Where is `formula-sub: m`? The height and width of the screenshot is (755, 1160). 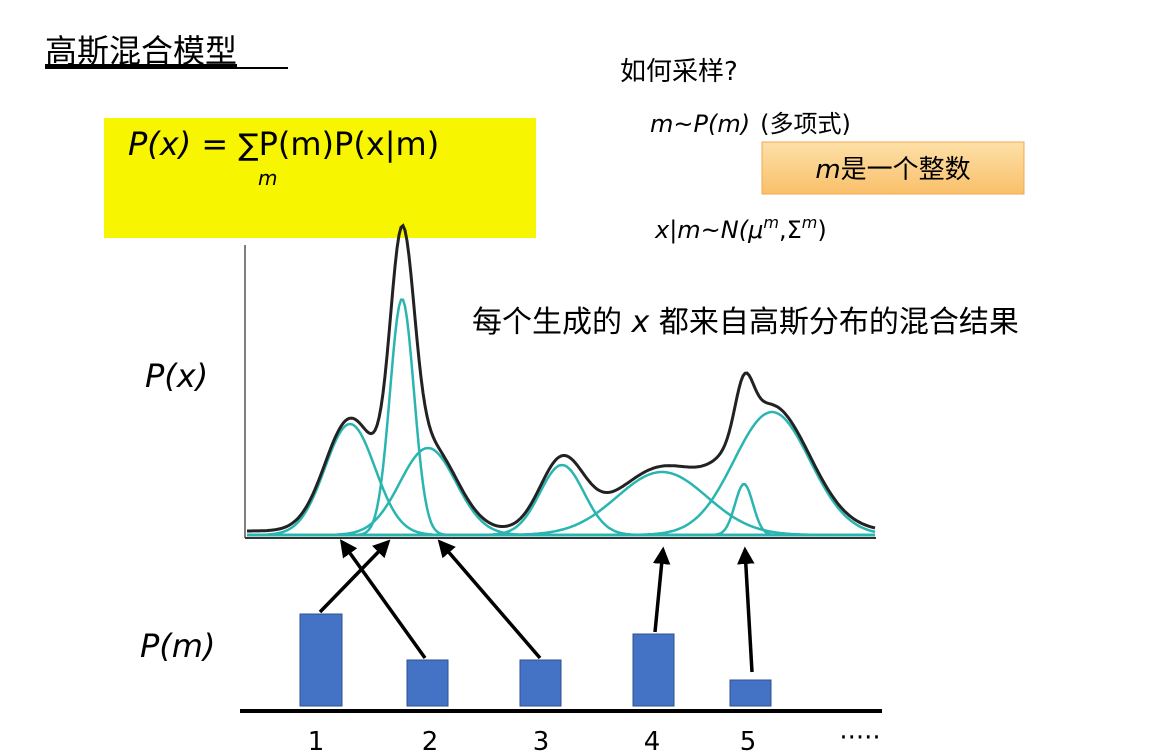
formula-sub: m is located at coordinates (267, 178).